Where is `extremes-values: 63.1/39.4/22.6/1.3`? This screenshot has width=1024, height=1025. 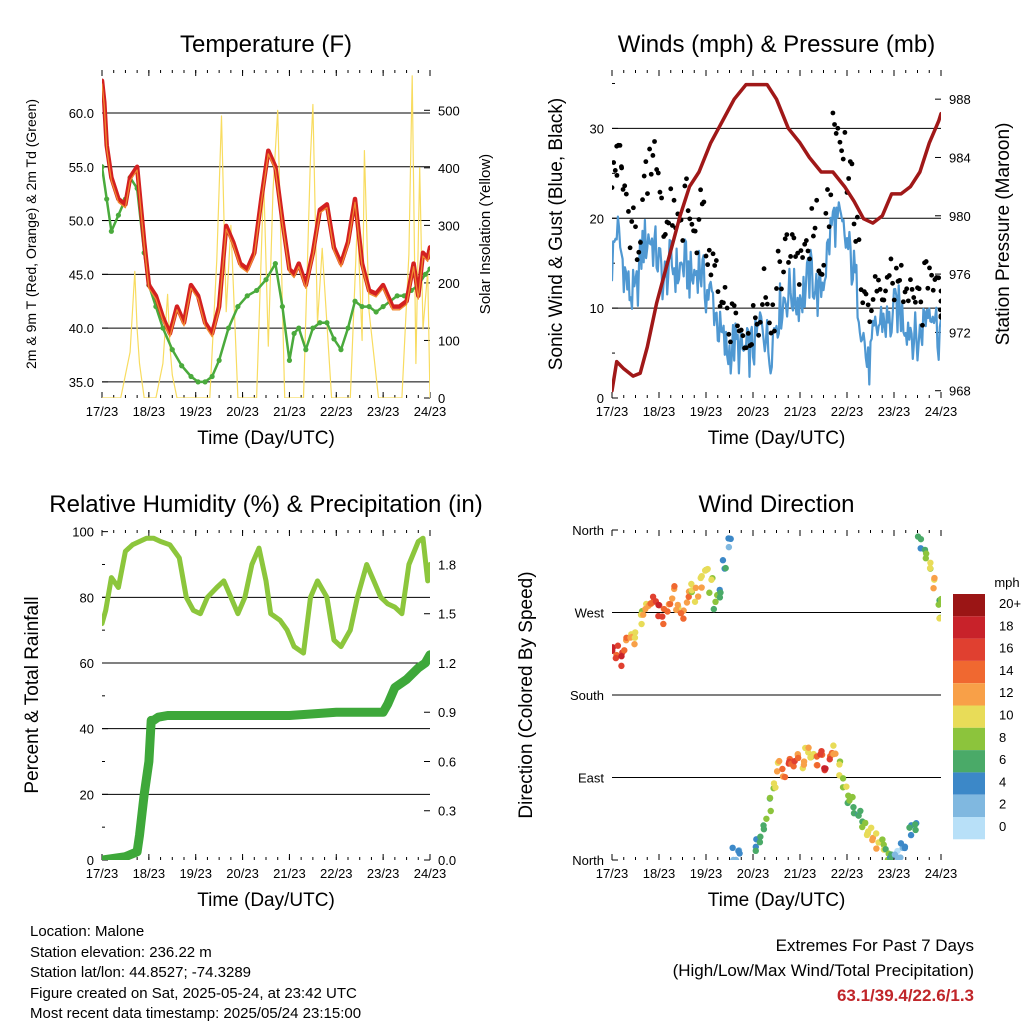
extremes-values: 63.1/39.4/22.6/1.3 is located at coordinates (905, 995).